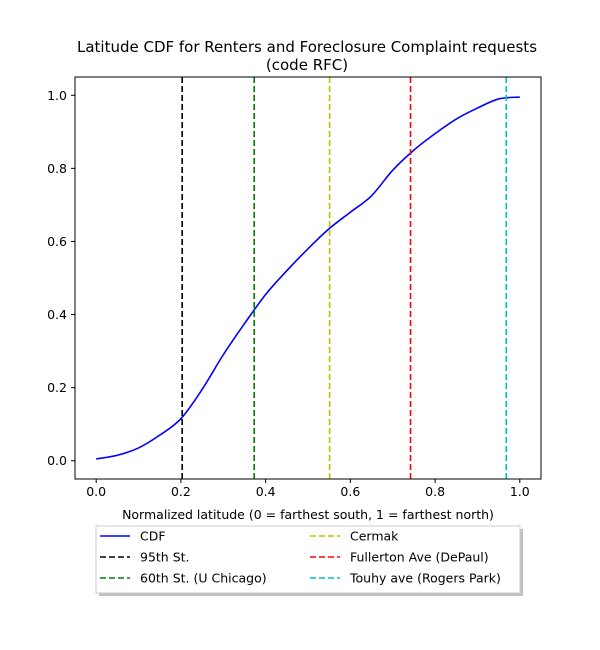 The width and height of the screenshot is (600, 650). Describe the element at coordinates (520, 491) in the screenshot. I see `x-tick-label: 1.0` at that location.